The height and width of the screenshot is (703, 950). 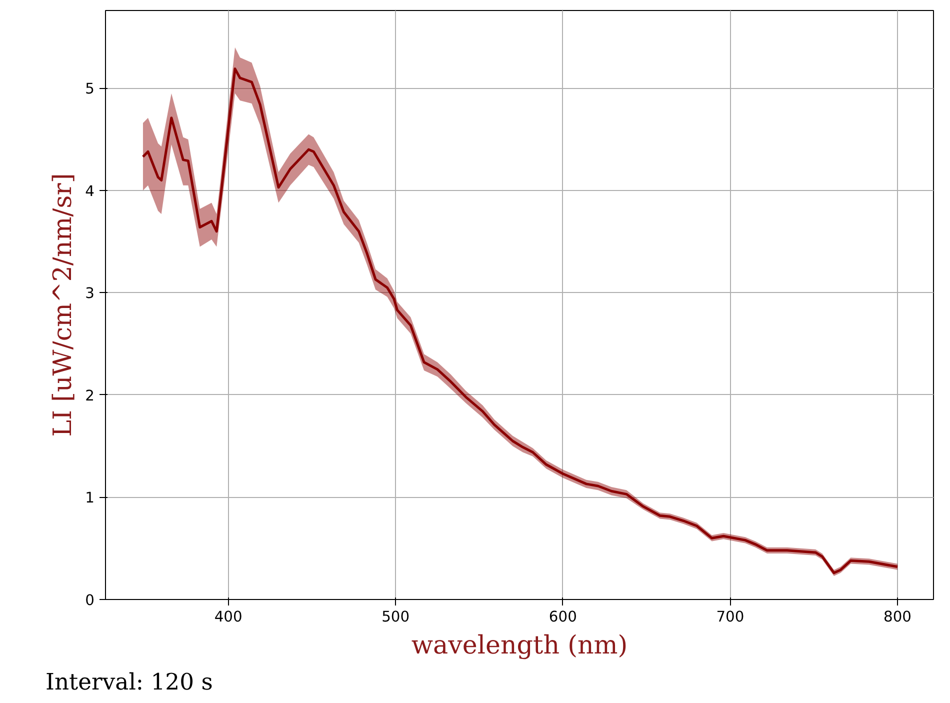 I want to click on text: Interval: 120 s, so click(x=129, y=683).